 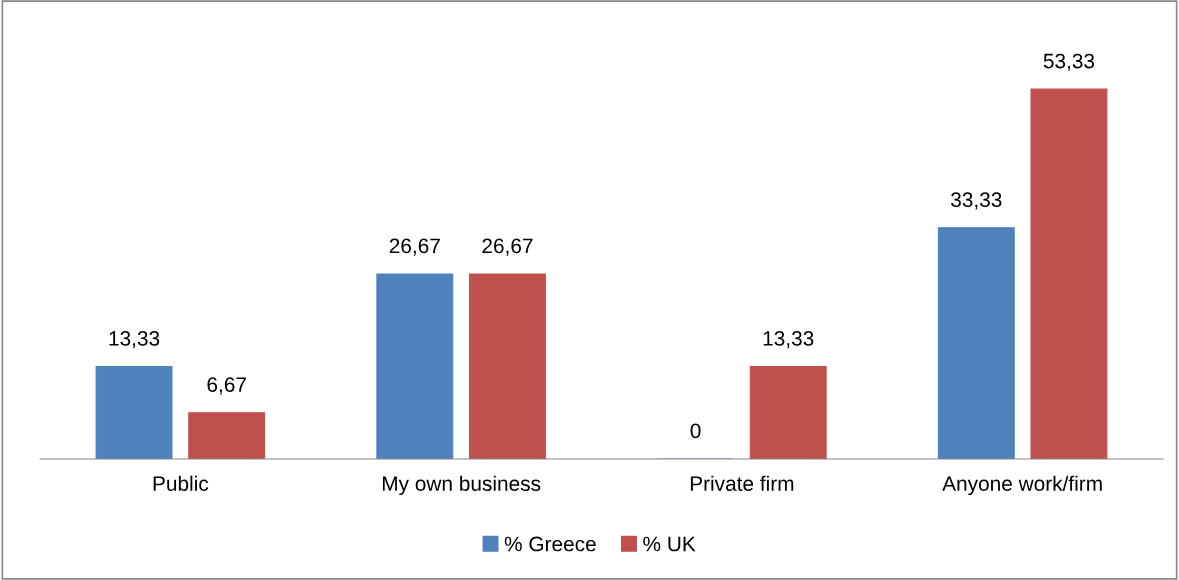 What do you see at coordinates (669, 544) in the screenshot?
I see `legend-label: % UK` at bounding box center [669, 544].